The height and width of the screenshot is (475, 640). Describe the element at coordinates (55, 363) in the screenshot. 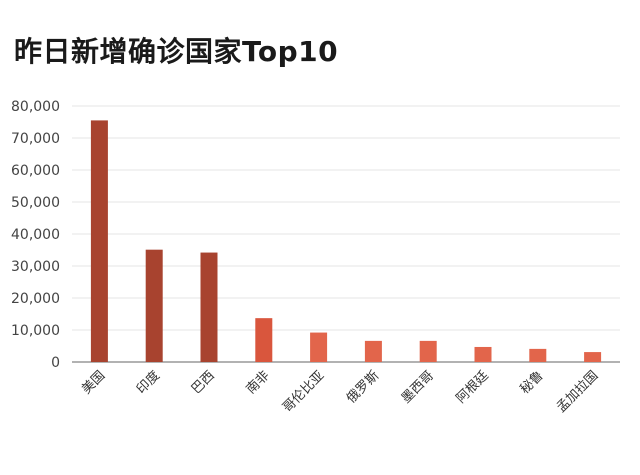

I see `y-tick-label: 0` at that location.